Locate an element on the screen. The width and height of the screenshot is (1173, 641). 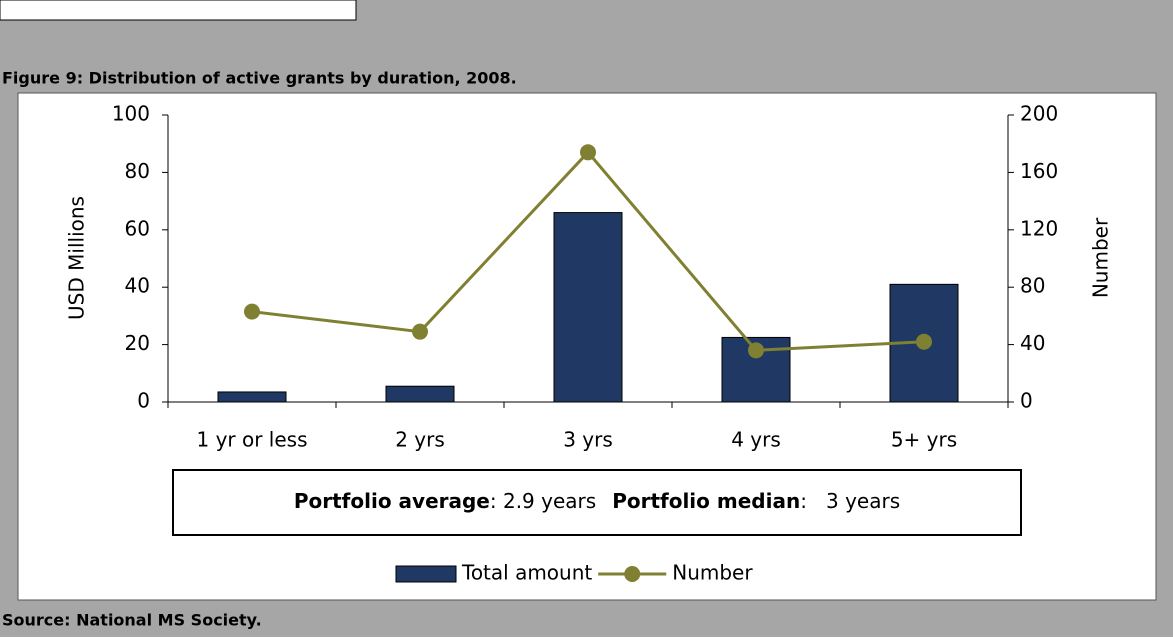
x-tick-label: 3 yrs is located at coordinates (588, 440).